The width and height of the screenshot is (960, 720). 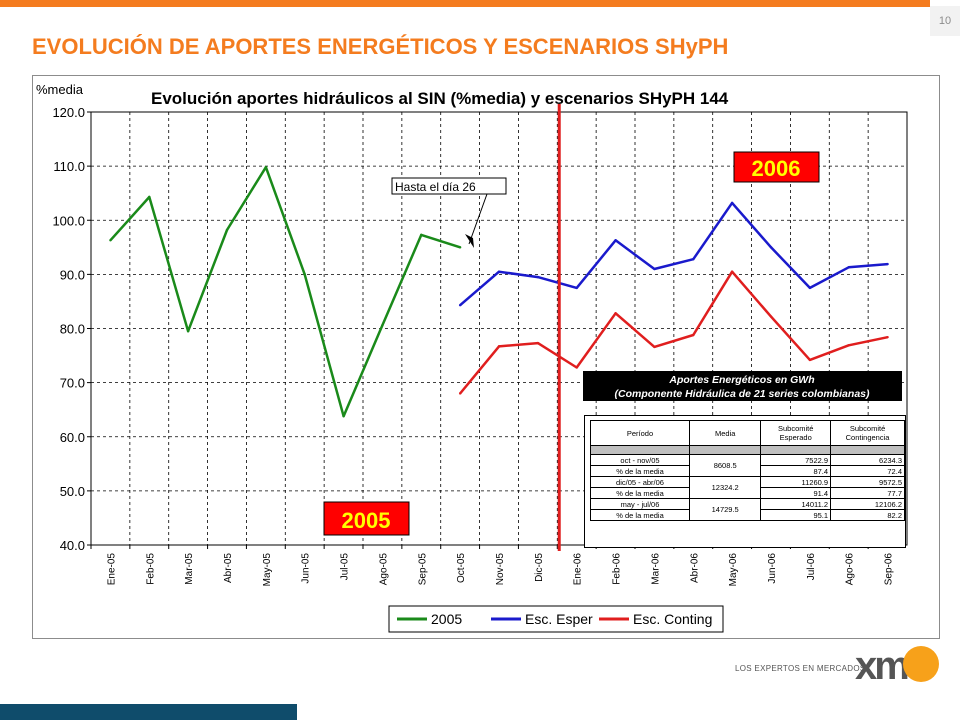 I want to click on x-tick-label: Jul-06, so click(x=811, y=567).